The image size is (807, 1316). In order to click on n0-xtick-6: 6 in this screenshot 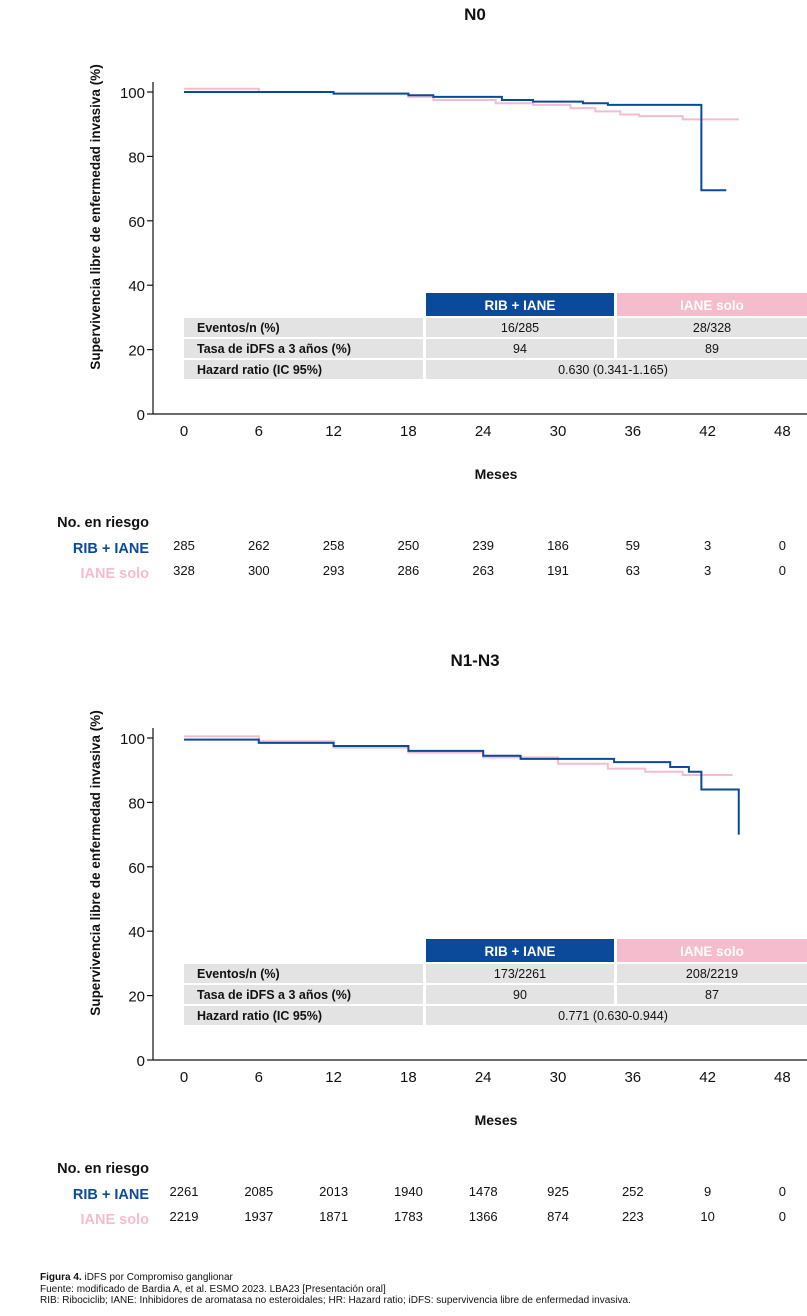, I will do `click(259, 431)`.